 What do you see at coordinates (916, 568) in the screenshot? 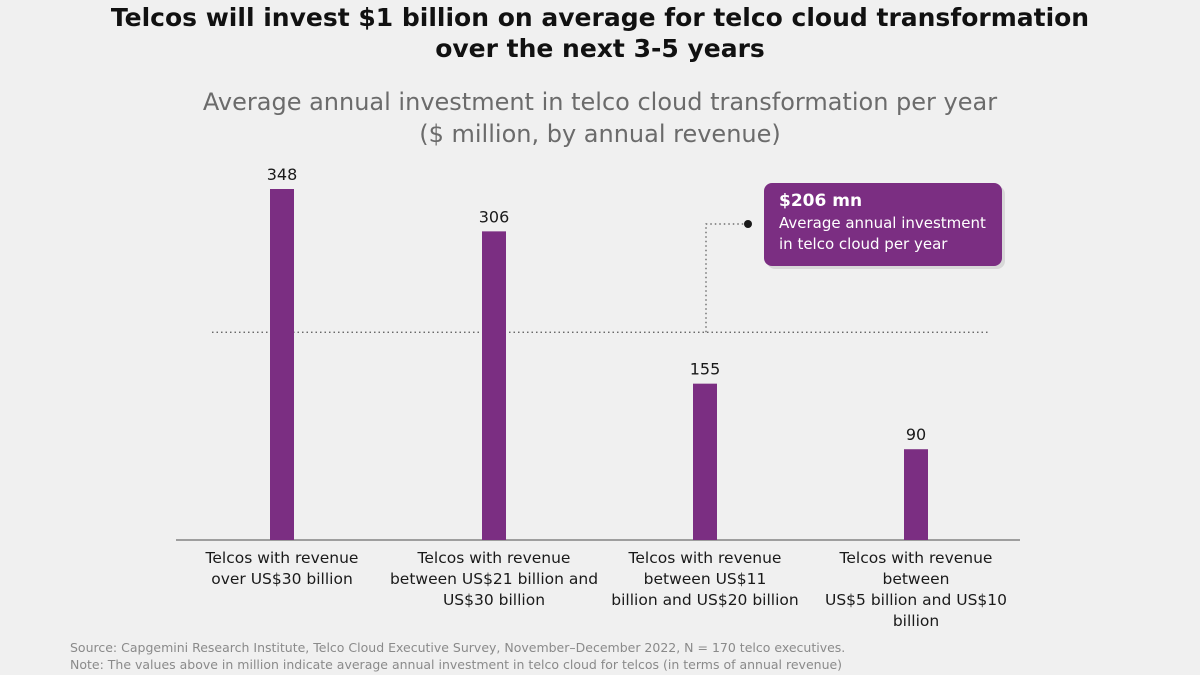
I see `category-label-4-line-1: Telcos with revenue between` at bounding box center [916, 568].